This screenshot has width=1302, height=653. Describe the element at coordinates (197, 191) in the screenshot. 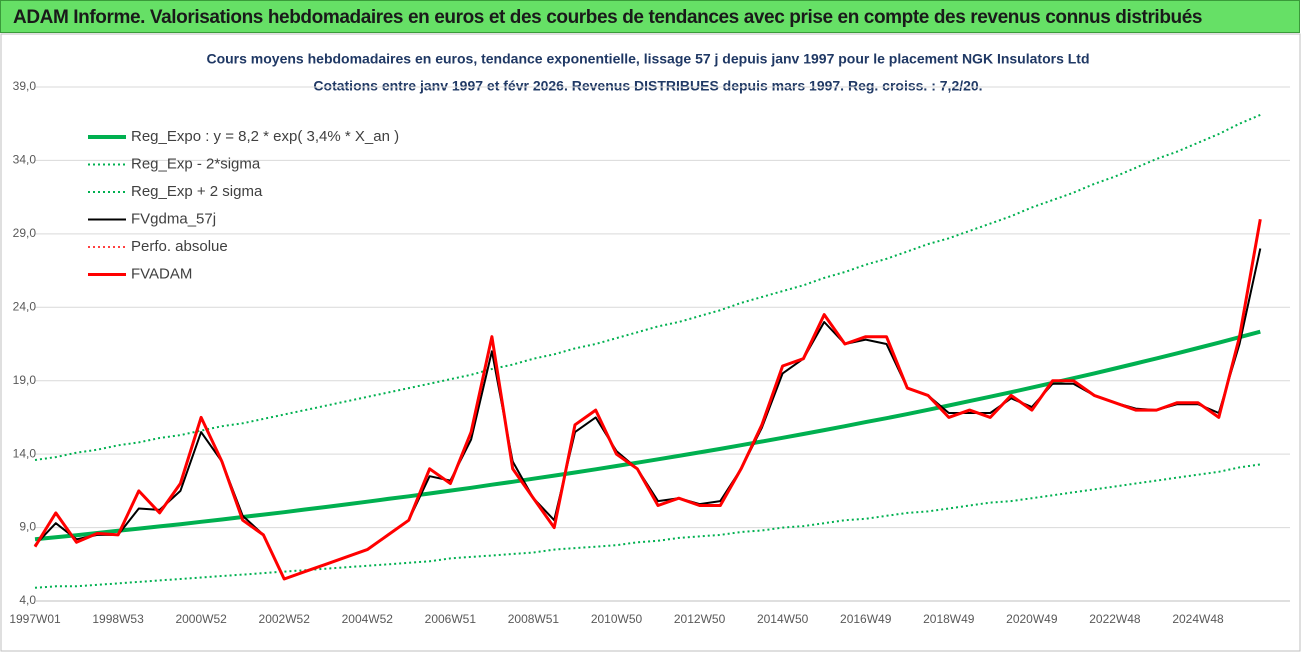

I see `legend-label: Reg_Exp + 2 sigma` at that location.